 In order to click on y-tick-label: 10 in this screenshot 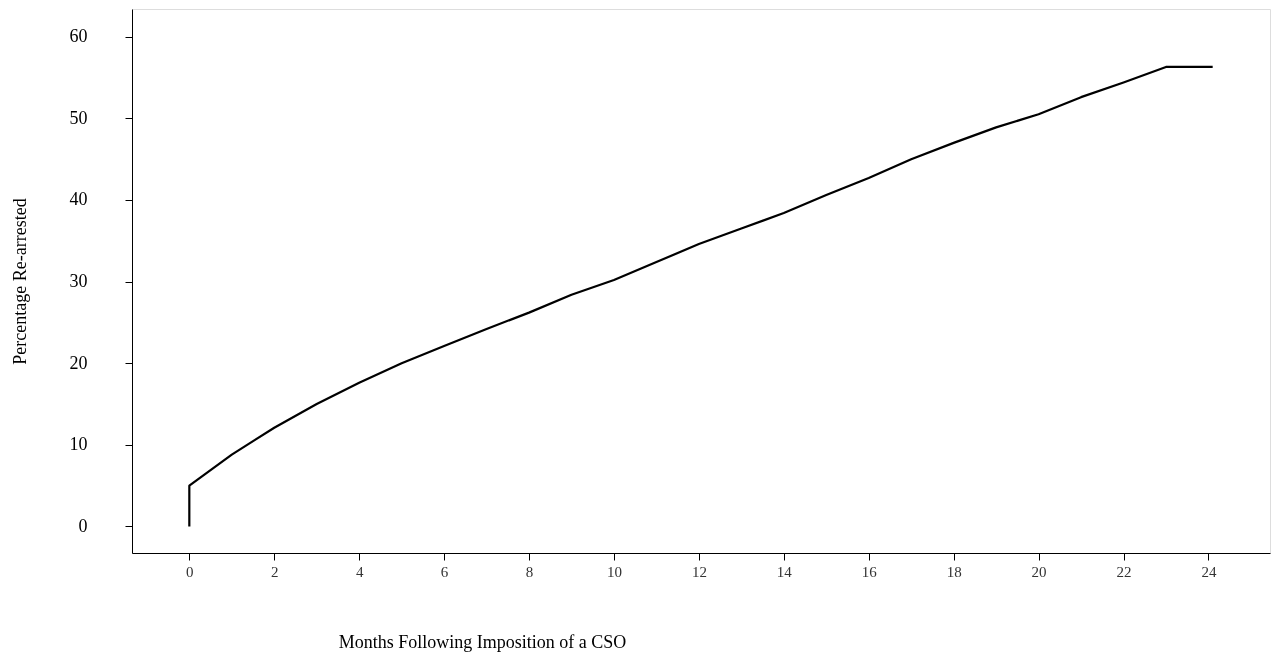, I will do `click(78, 444)`.